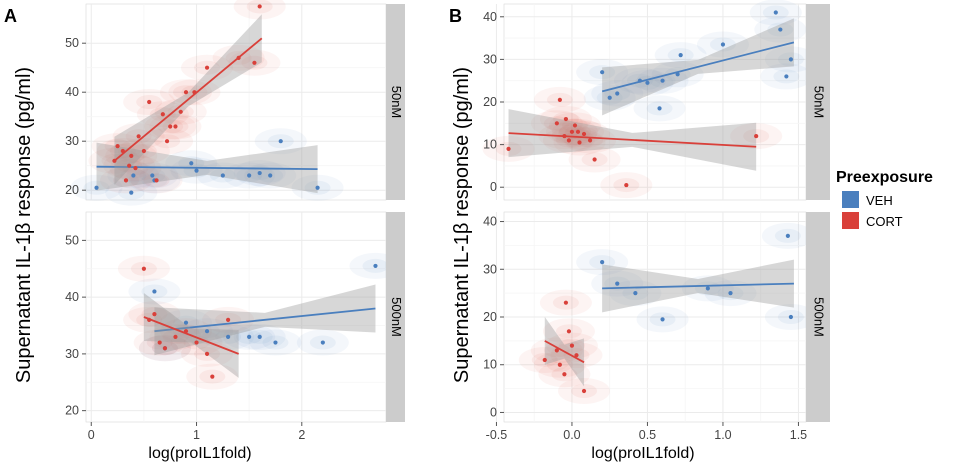 Image resolution: width=968 pixels, height=467 pixels. I want to click on x-tick-label: 1.0, so click(722, 435).